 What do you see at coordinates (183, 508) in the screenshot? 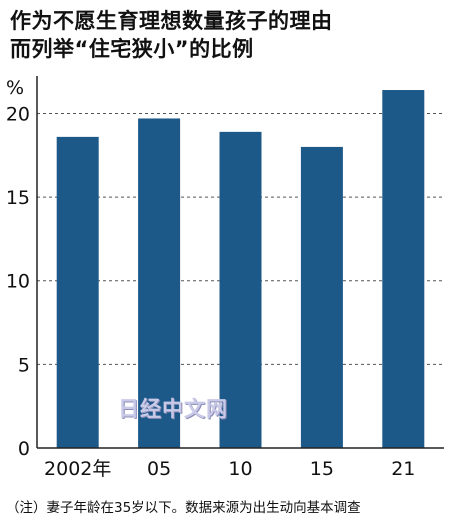
I see `source-note: （注）妻子年龄在35岁以下。数据来源为出生动向基本调查` at bounding box center [183, 508].